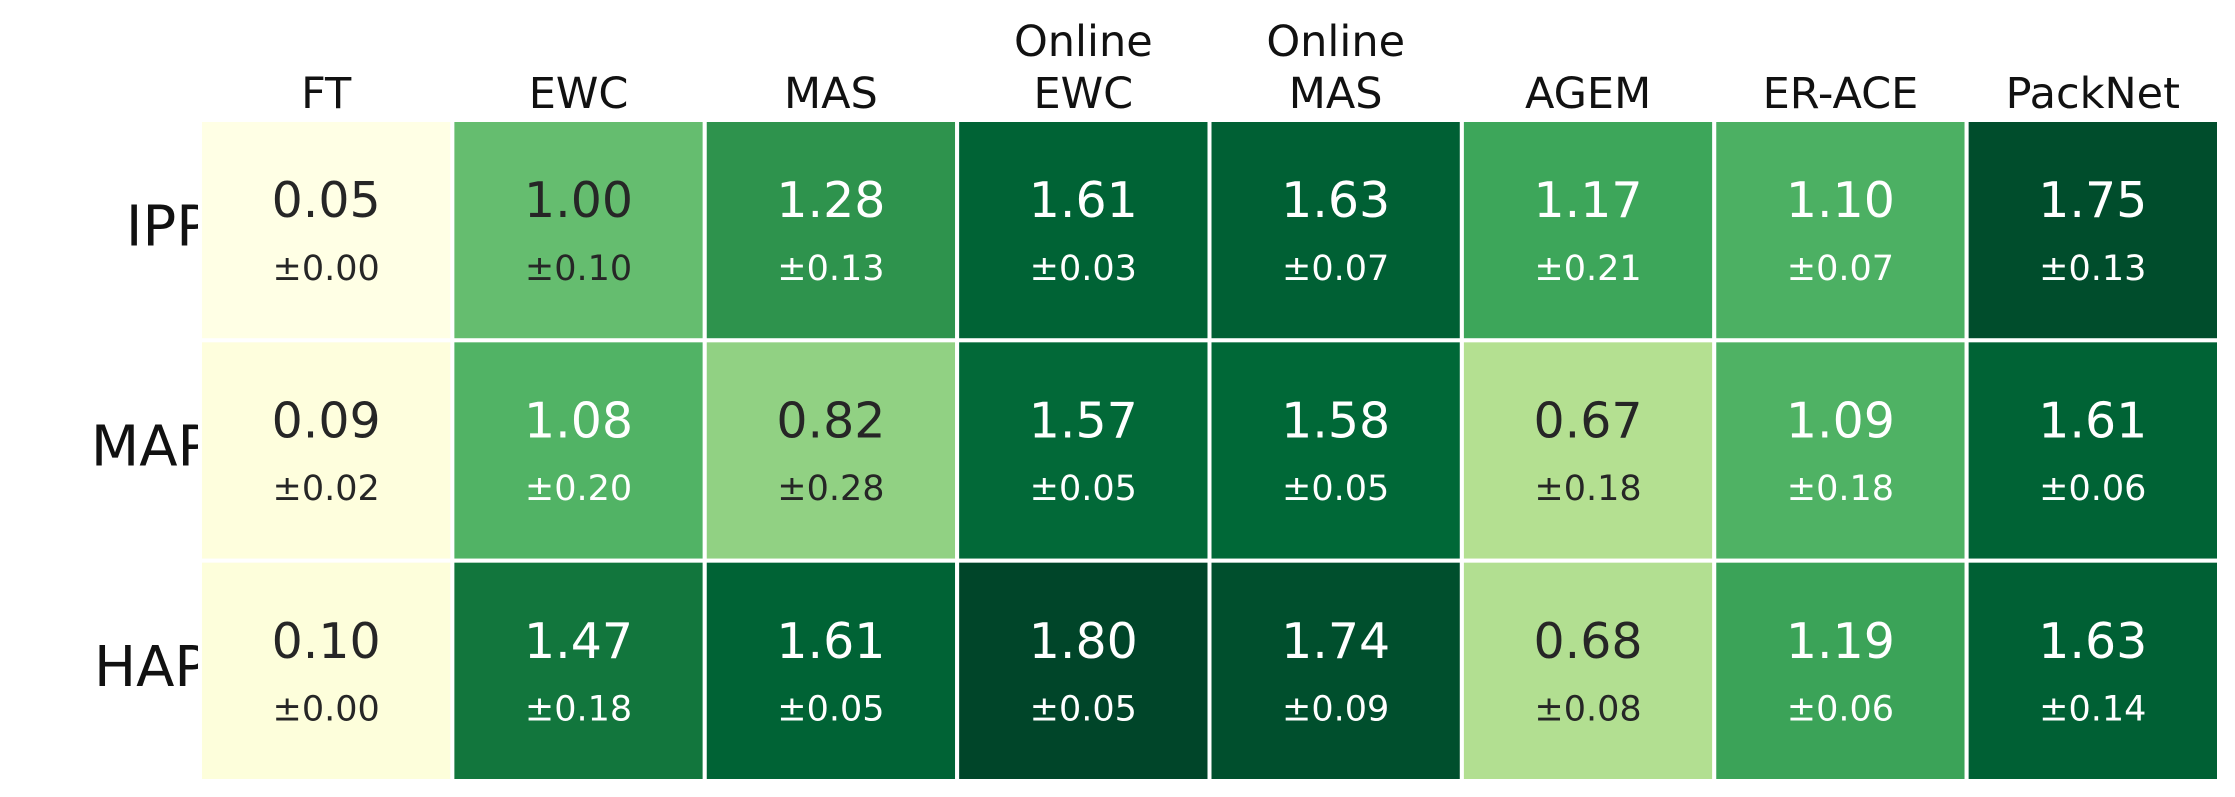 The image size is (2235, 797). I want to click on cell-error-label: ±0.02, so click(326, 489).